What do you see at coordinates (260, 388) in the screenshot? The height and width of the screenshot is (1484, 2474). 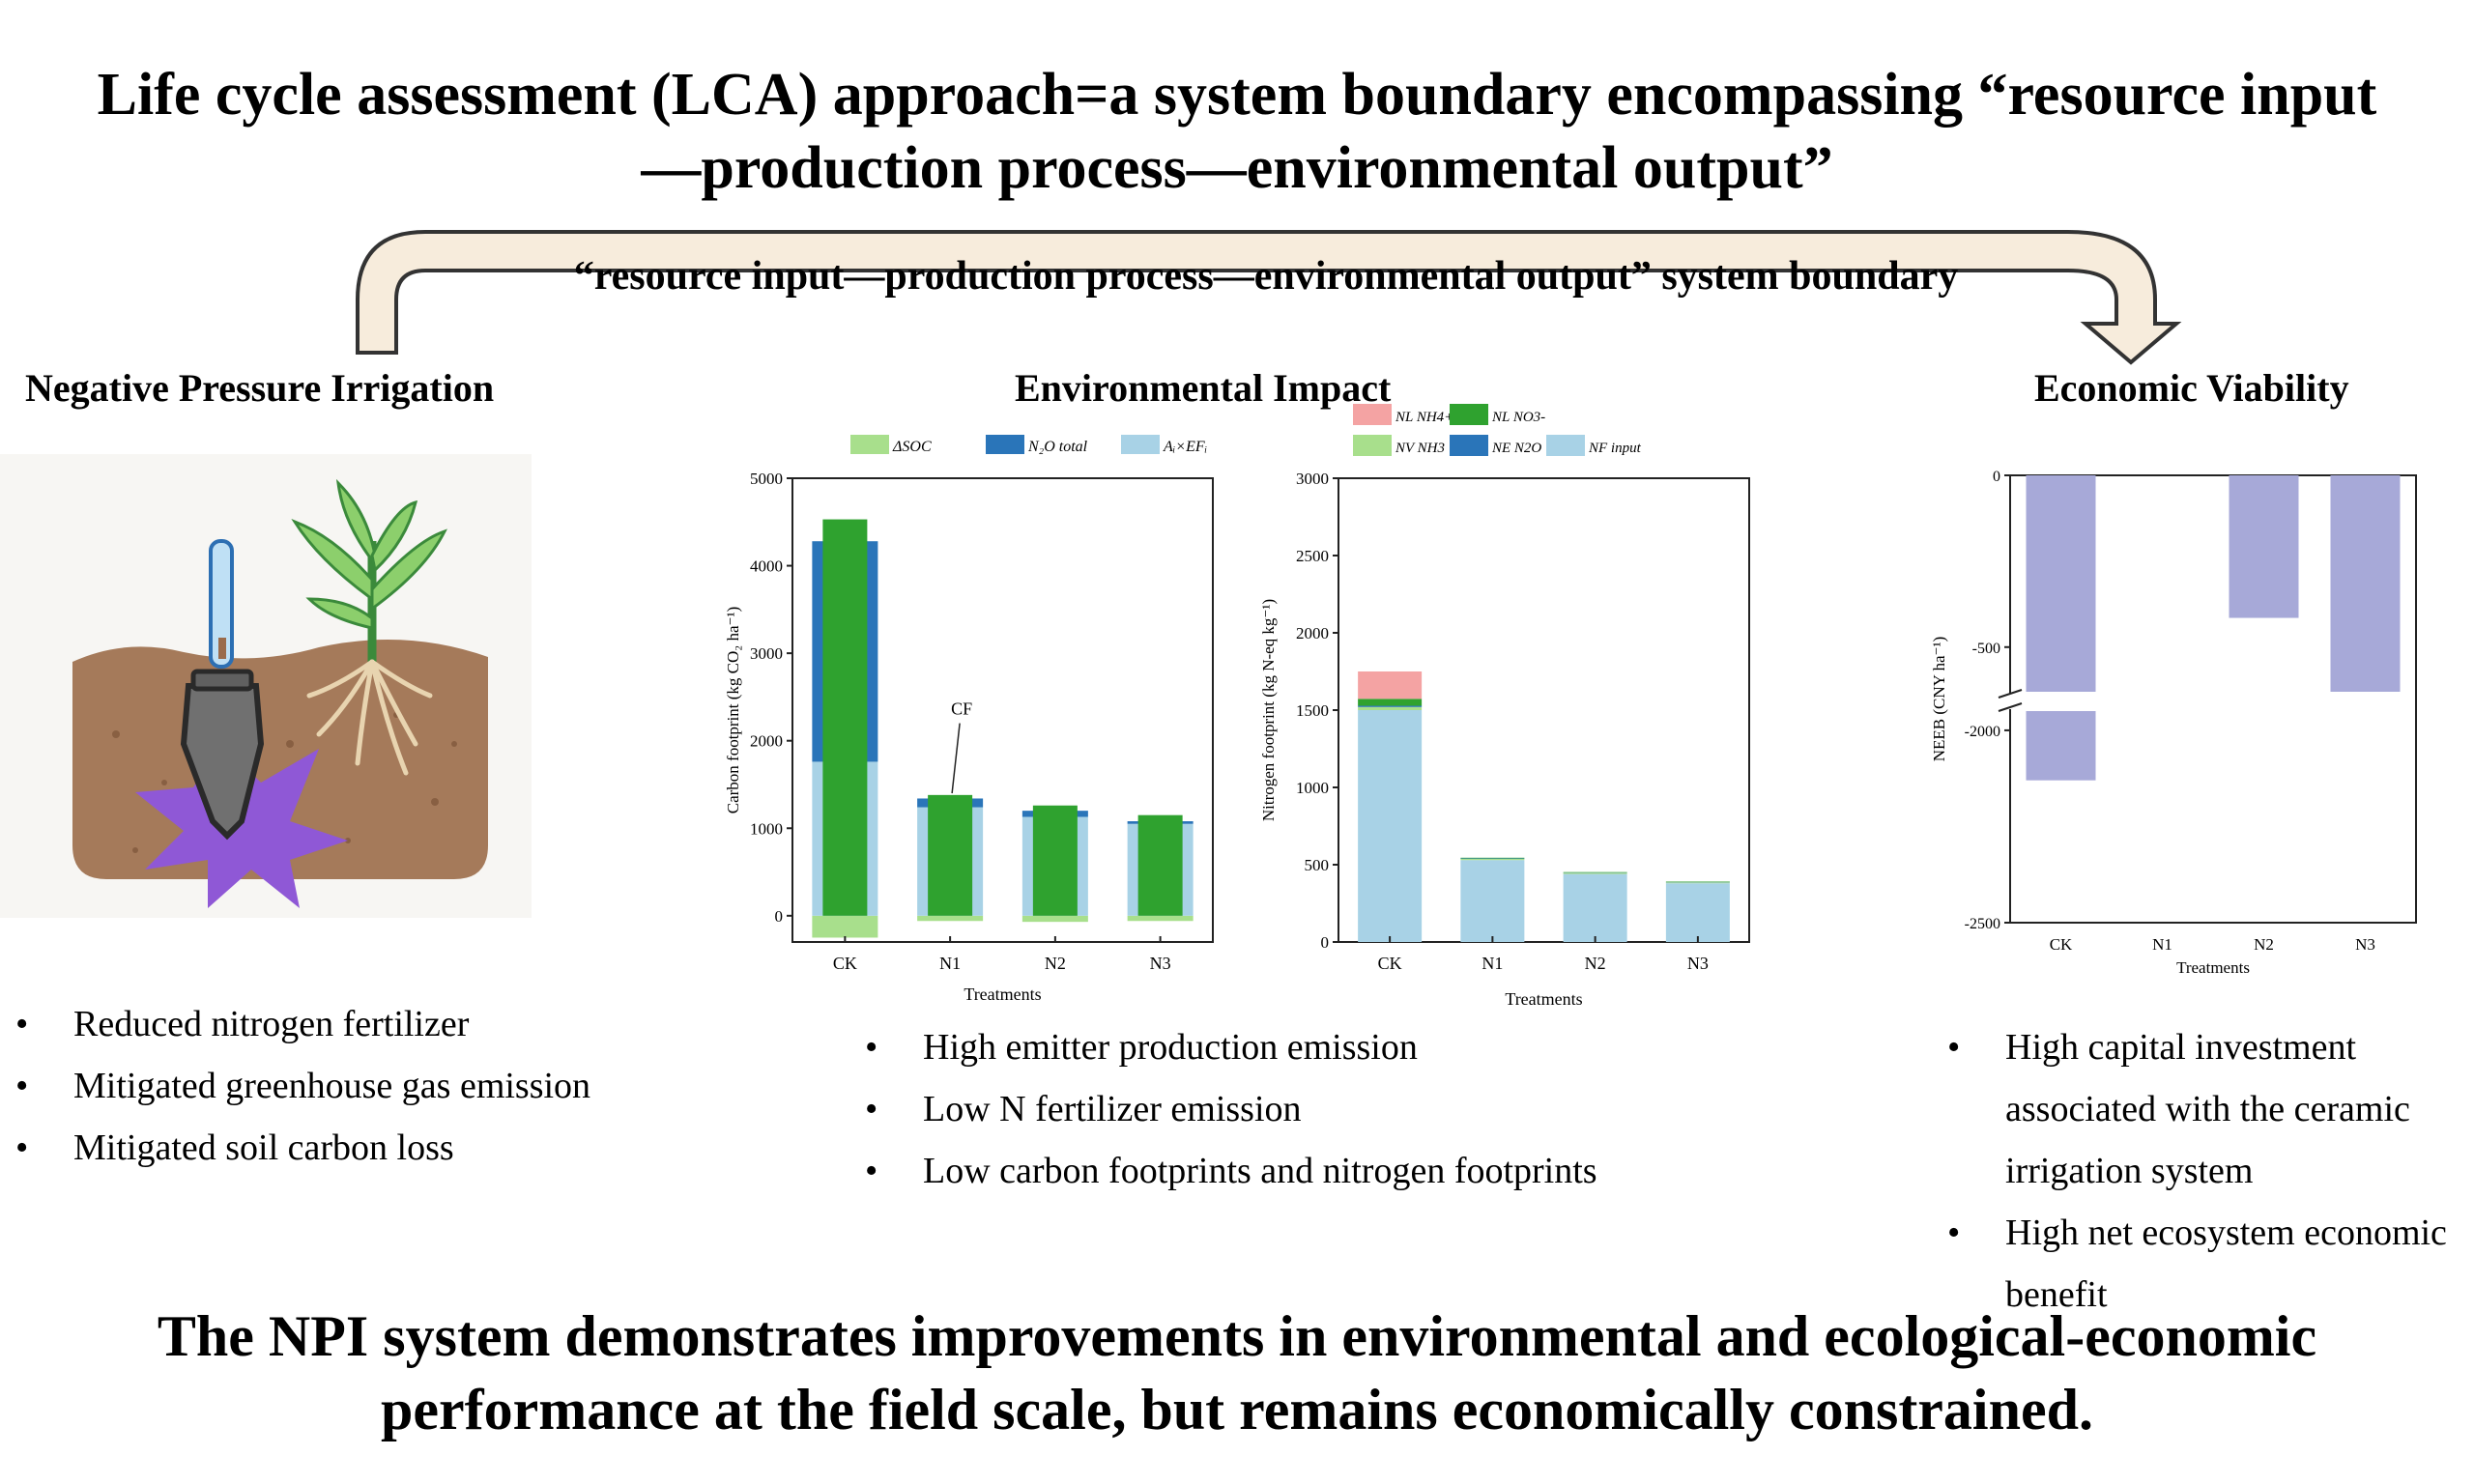 I see `heading-negative-pressure-irrigation: Negative Pressure Irrigation` at bounding box center [260, 388].